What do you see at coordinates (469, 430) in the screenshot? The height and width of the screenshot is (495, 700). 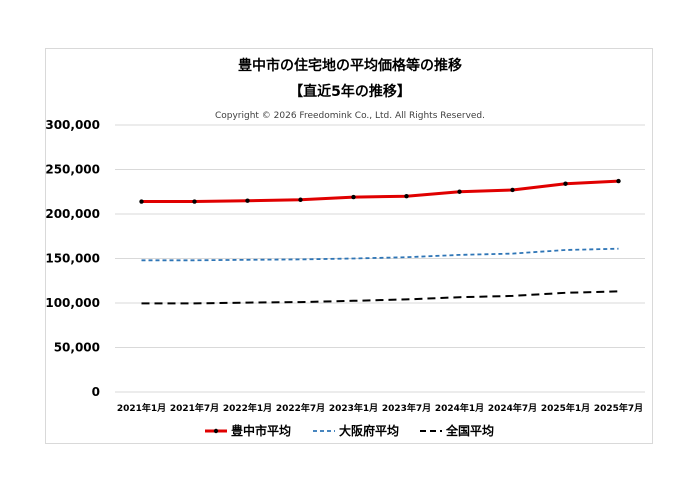 I see `legend-label: 全国平均` at bounding box center [469, 430].